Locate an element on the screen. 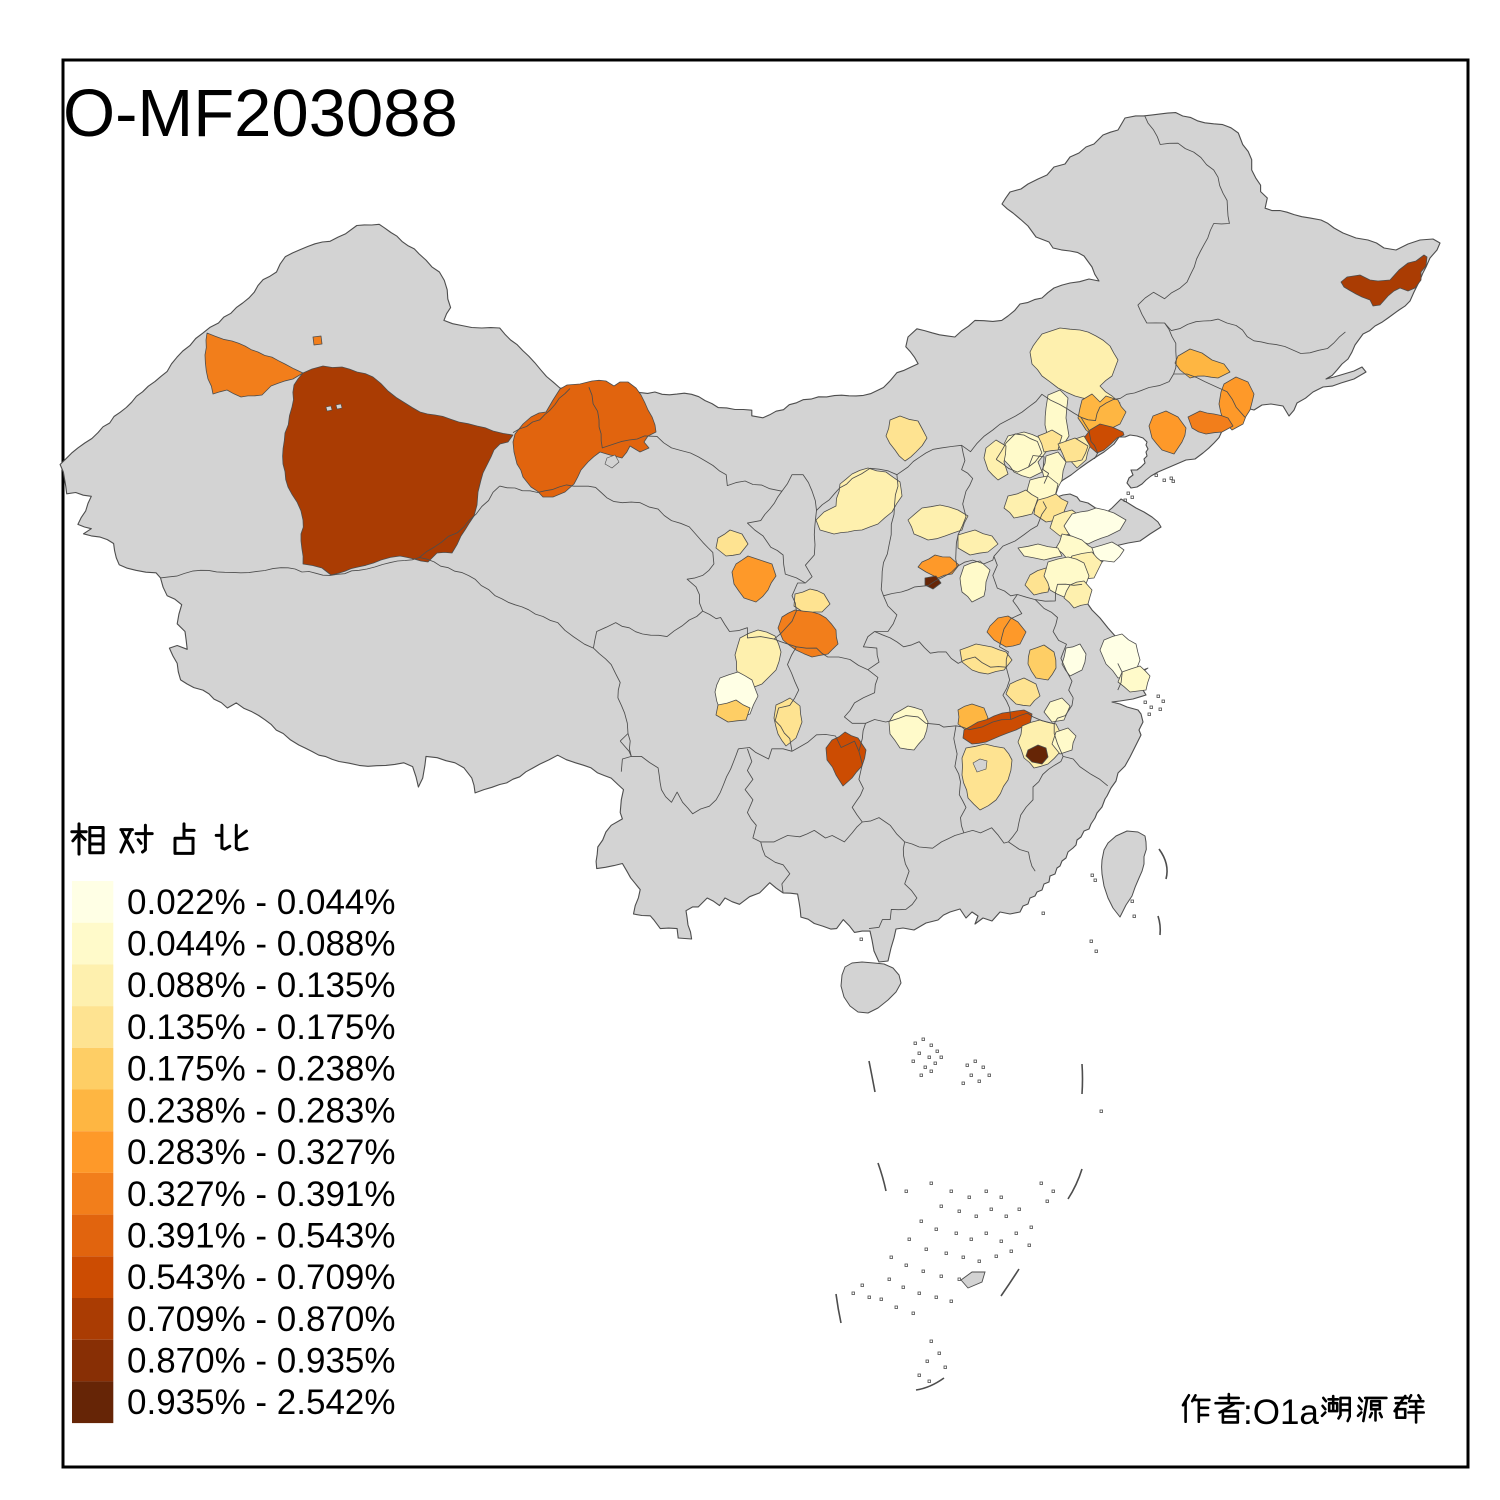 This screenshot has height=1500, width=1500. svg-text: 0.709% - 0.870% is located at coordinates (261, 1319).